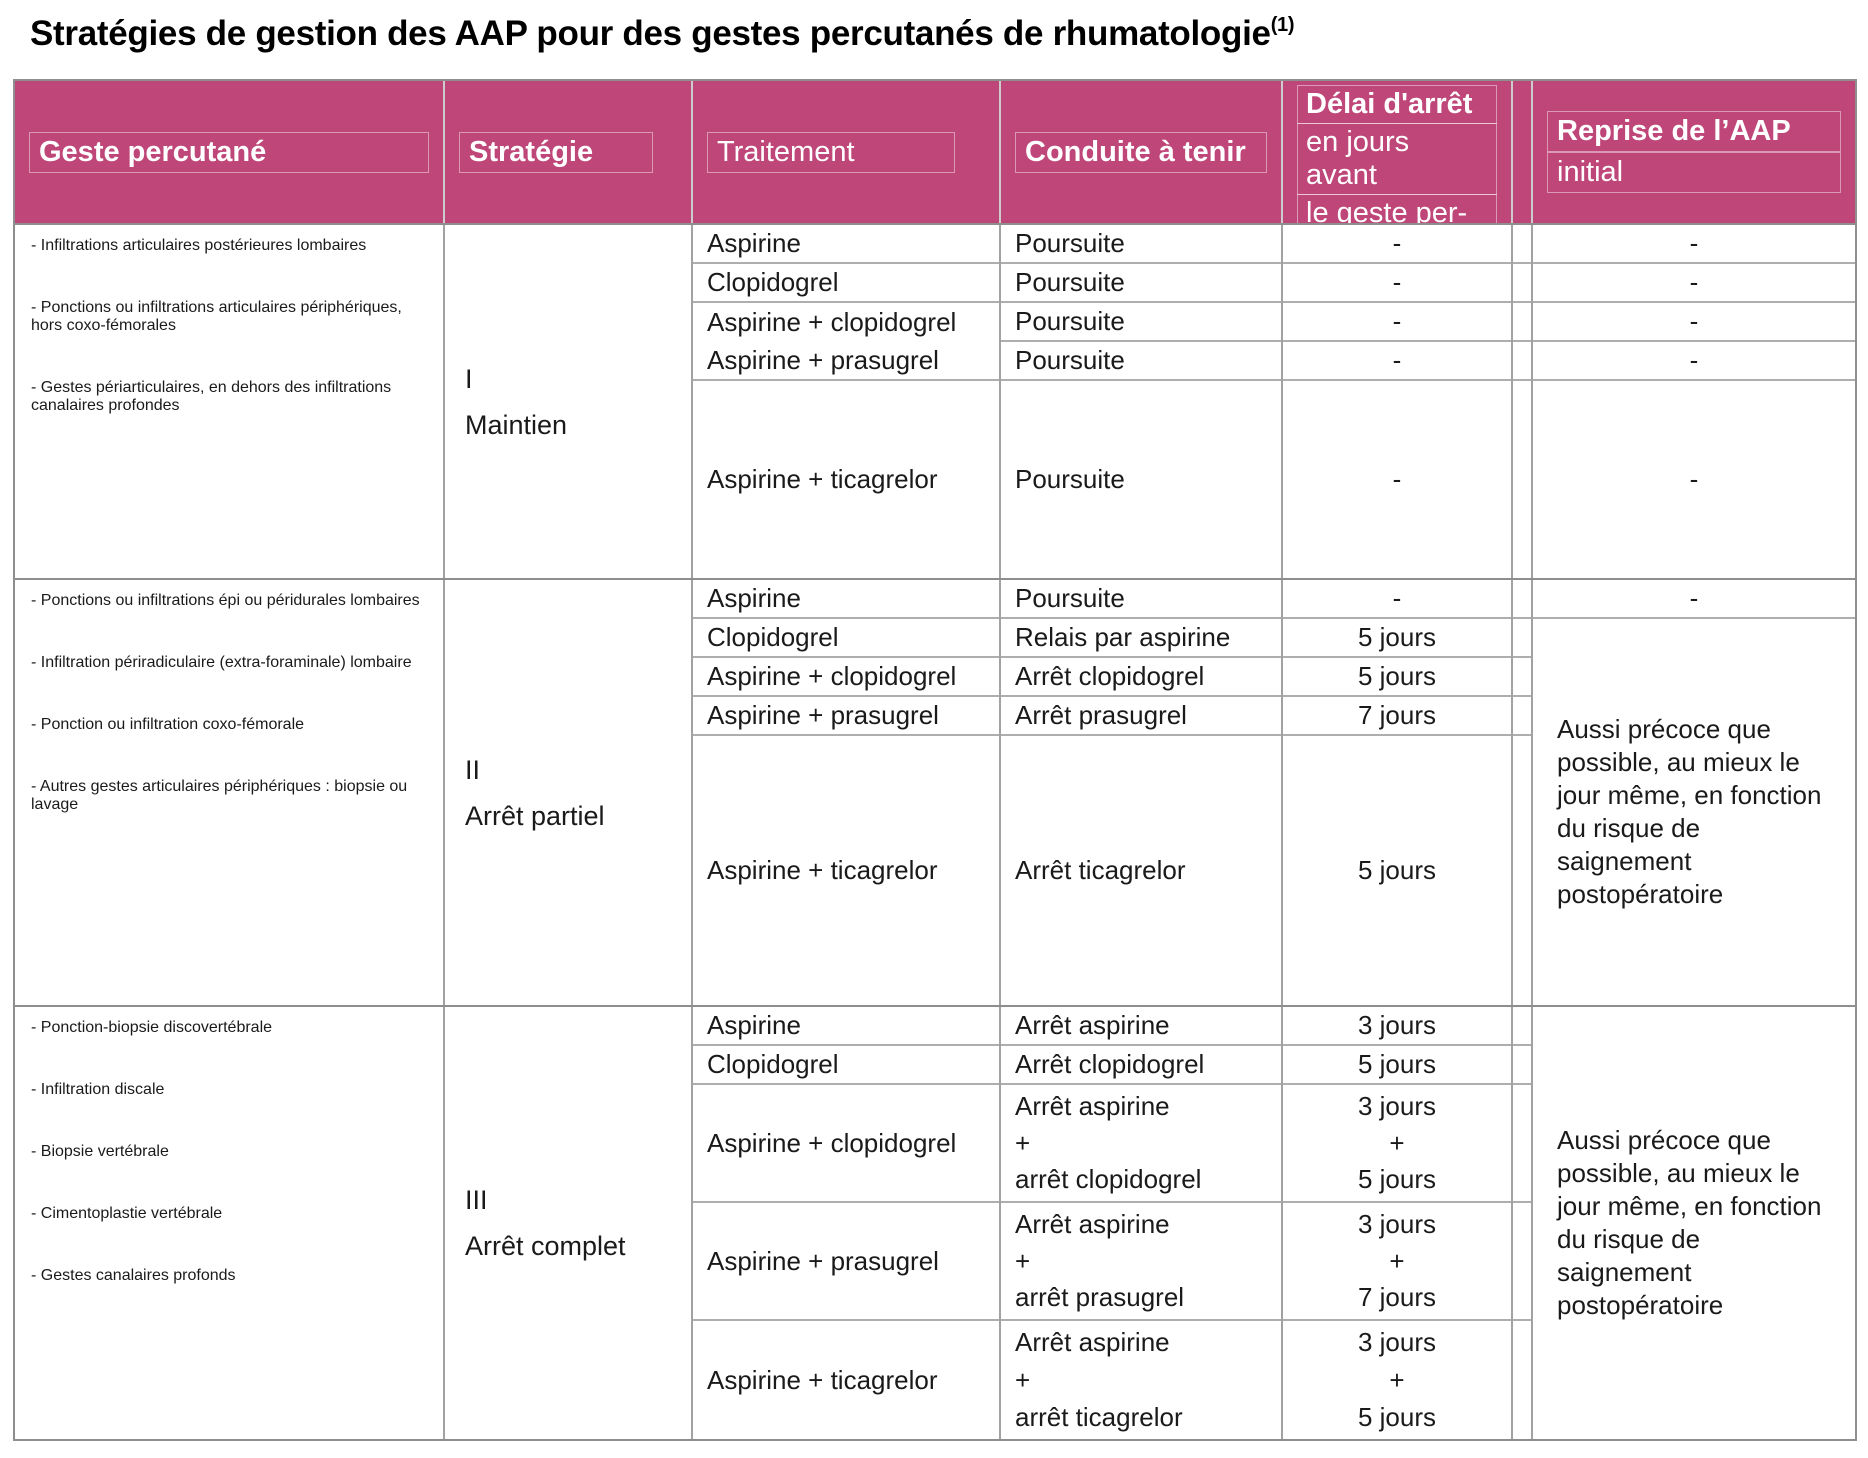 The width and height of the screenshot is (1868, 1458). I want to click on strategie-label: Arrêt partiel, so click(535, 815).